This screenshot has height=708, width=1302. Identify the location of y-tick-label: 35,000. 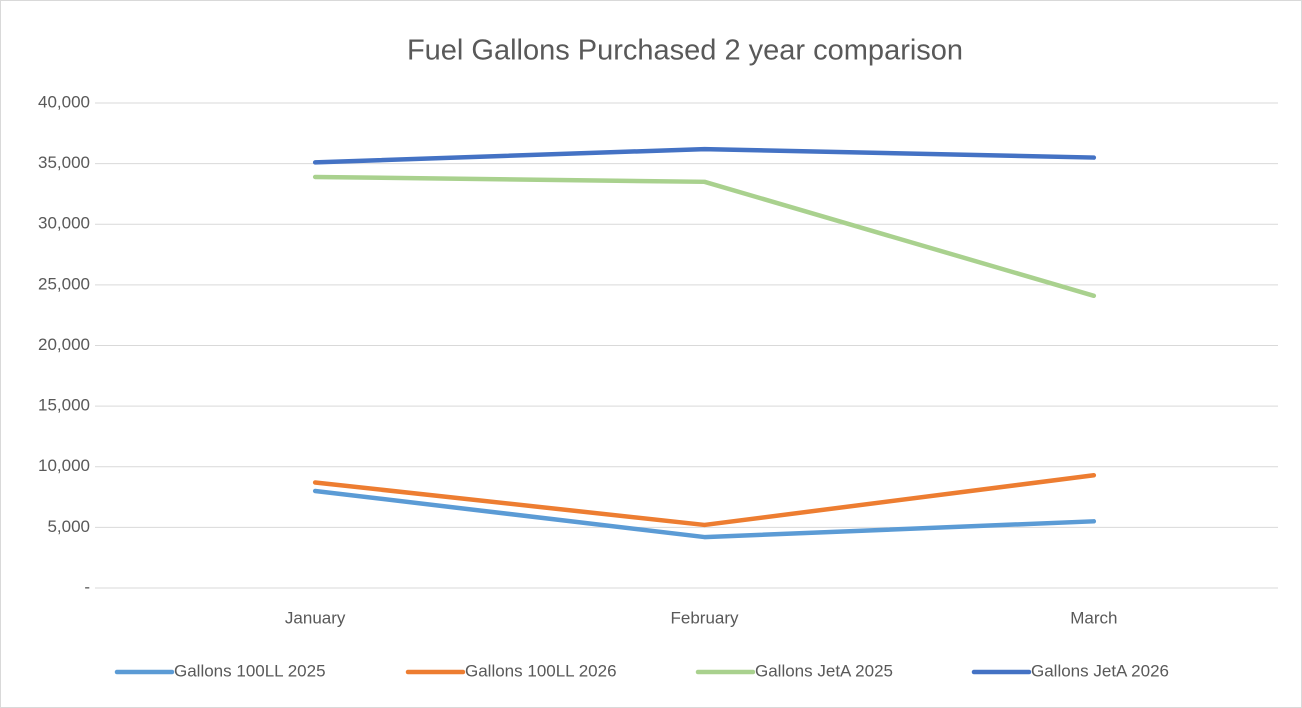
(64, 162).